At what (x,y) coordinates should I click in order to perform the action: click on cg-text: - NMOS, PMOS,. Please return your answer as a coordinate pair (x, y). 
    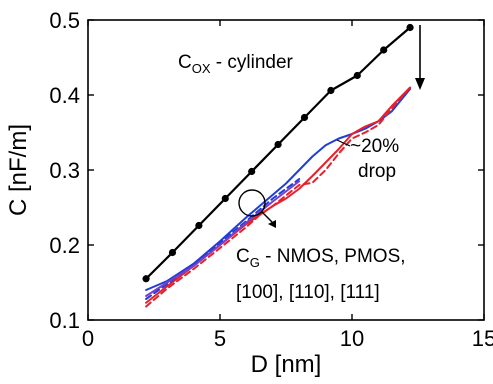
    Looking at the image, I should click on (333, 256).